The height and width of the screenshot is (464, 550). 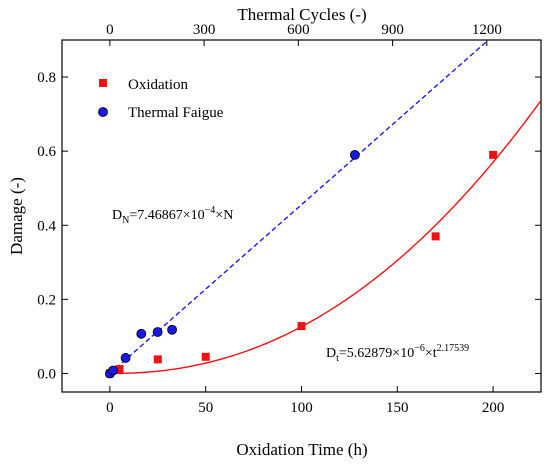 What do you see at coordinates (205, 408) in the screenshot?
I see `x-tick-label: 50` at bounding box center [205, 408].